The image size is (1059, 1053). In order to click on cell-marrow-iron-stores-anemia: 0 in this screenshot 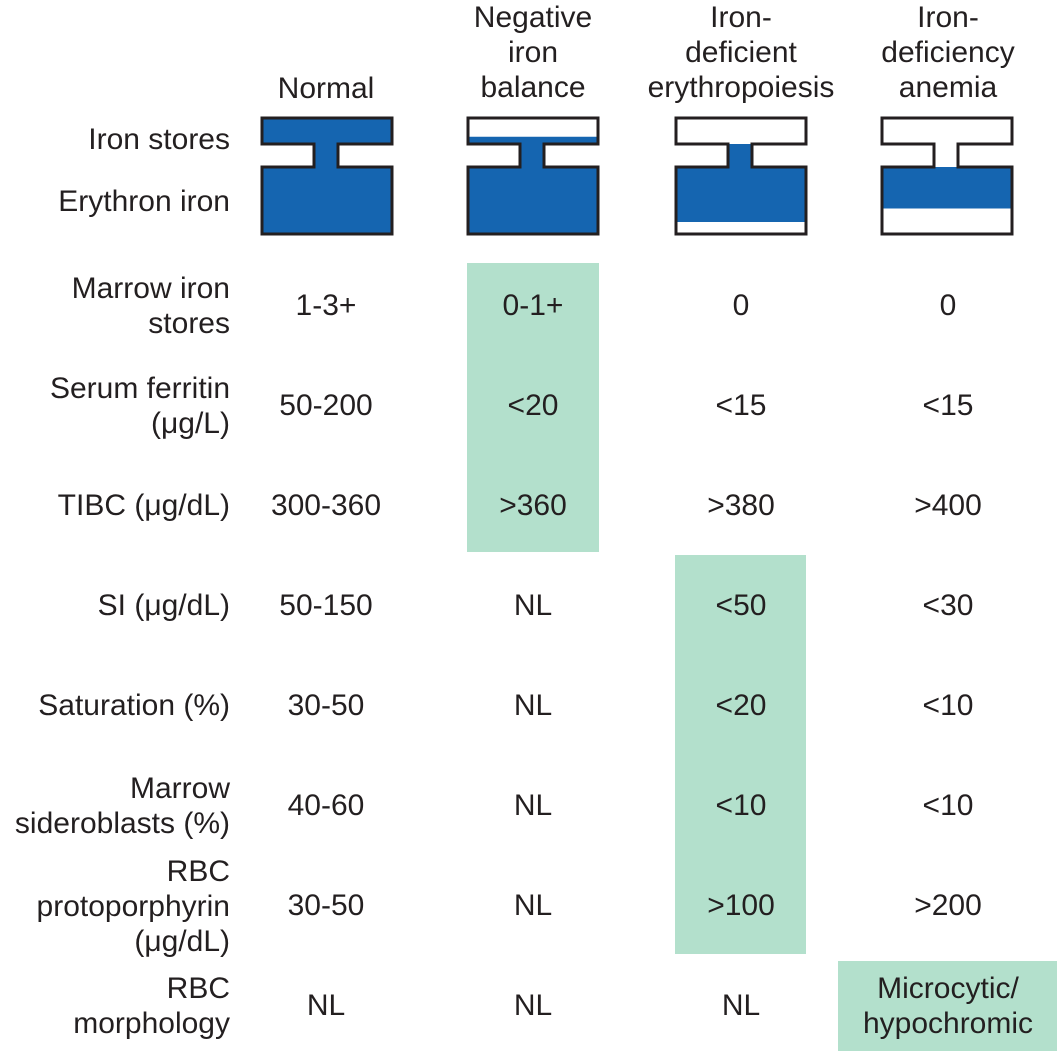, I will do `click(948, 305)`.